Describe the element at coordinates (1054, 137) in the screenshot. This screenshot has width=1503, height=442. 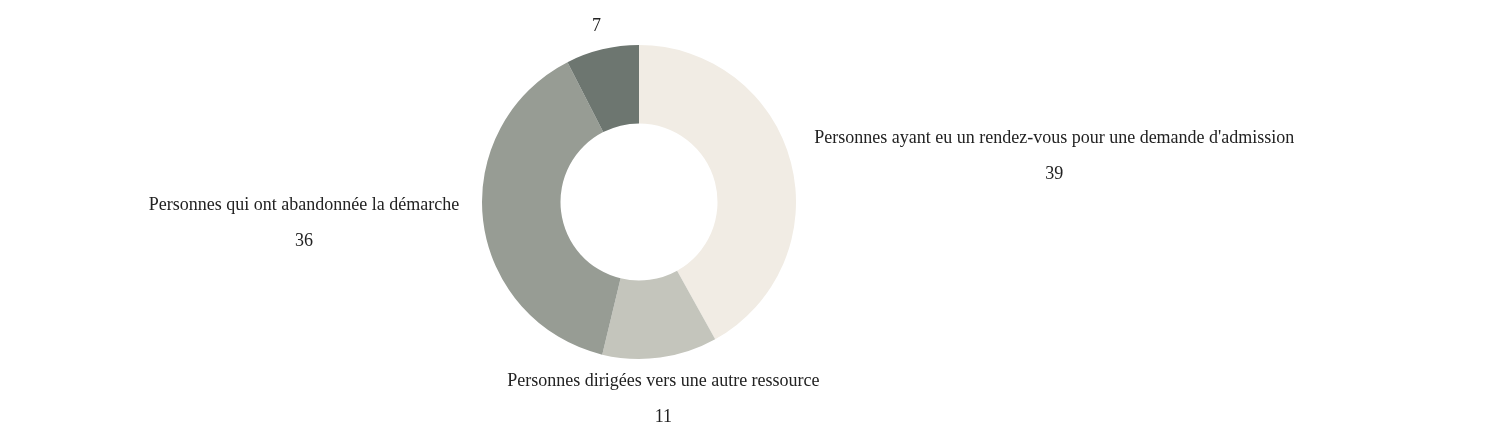
I see `slice-label: Personnes ayant eu un rendez-vous pour une demande d'admission` at that location.